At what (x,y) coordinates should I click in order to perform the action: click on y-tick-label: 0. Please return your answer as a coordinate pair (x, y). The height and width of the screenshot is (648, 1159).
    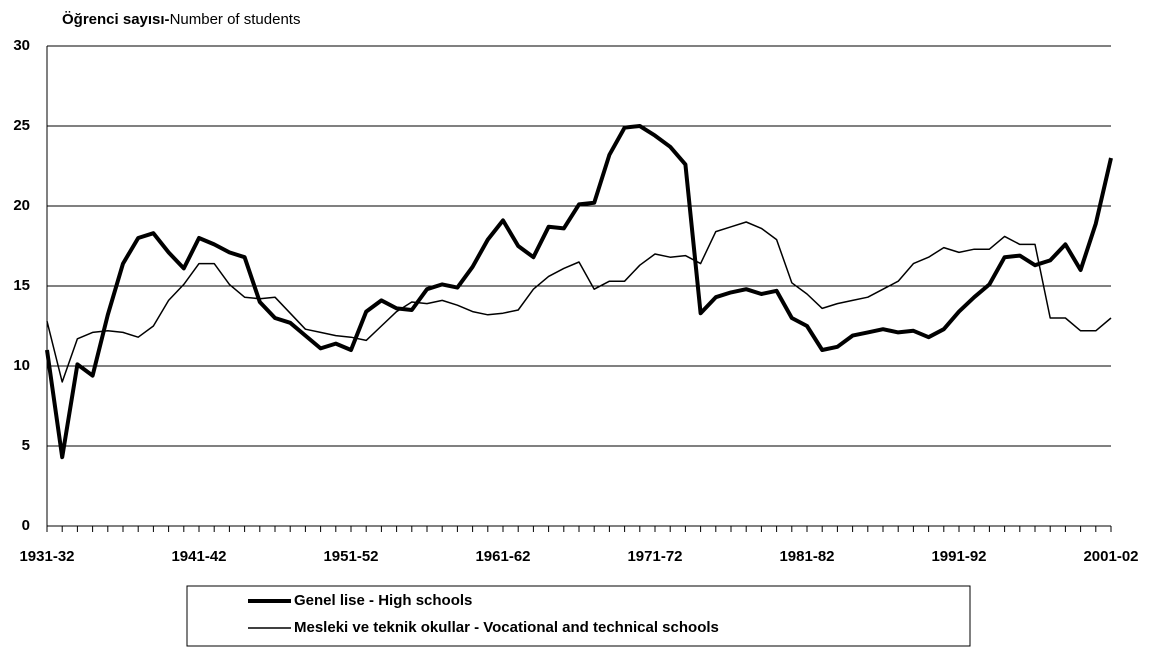
    Looking at the image, I should click on (26, 525).